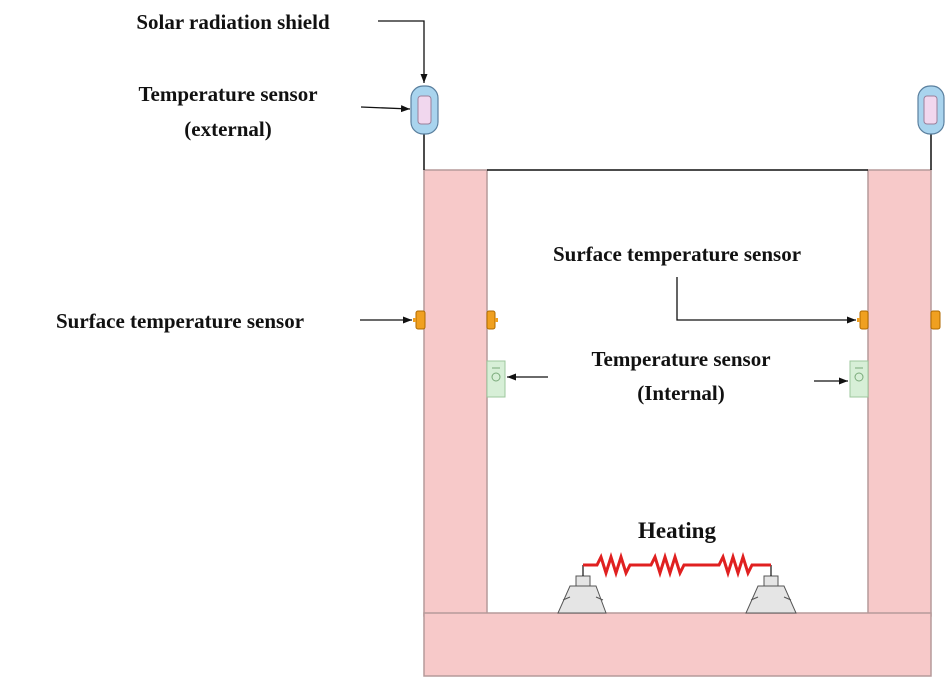 Image resolution: width=948 pixels, height=678 pixels. What do you see at coordinates (677, 254) in the screenshot?
I see `label-surface-temperature-sensor-right: Surface temperature sensor` at bounding box center [677, 254].